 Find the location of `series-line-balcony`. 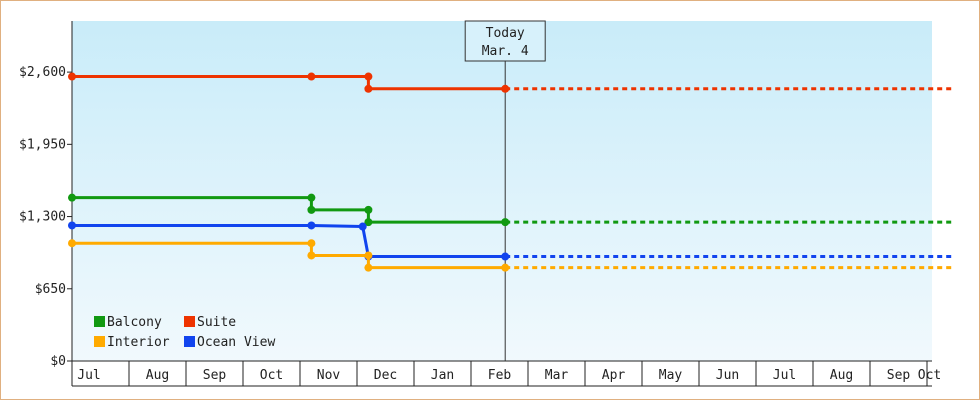

series-line-balcony is located at coordinates (289, 210).